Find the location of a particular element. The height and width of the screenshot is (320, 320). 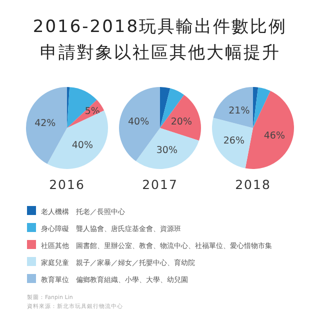

data-label: 46% is located at coordinates (275, 136).